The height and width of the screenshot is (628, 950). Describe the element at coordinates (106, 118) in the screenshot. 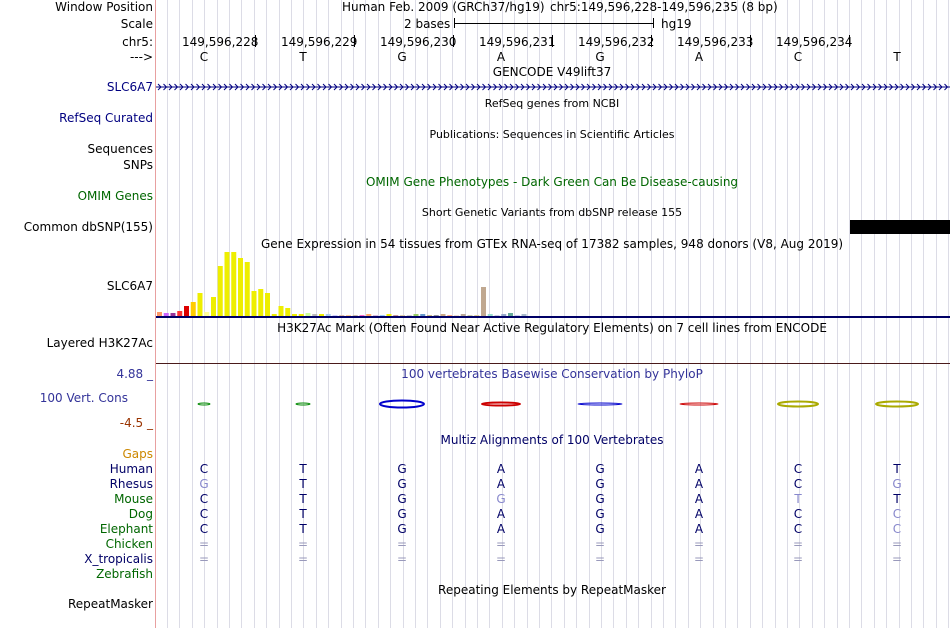

I see `refseq-track-label: RefSeq Curated` at that location.